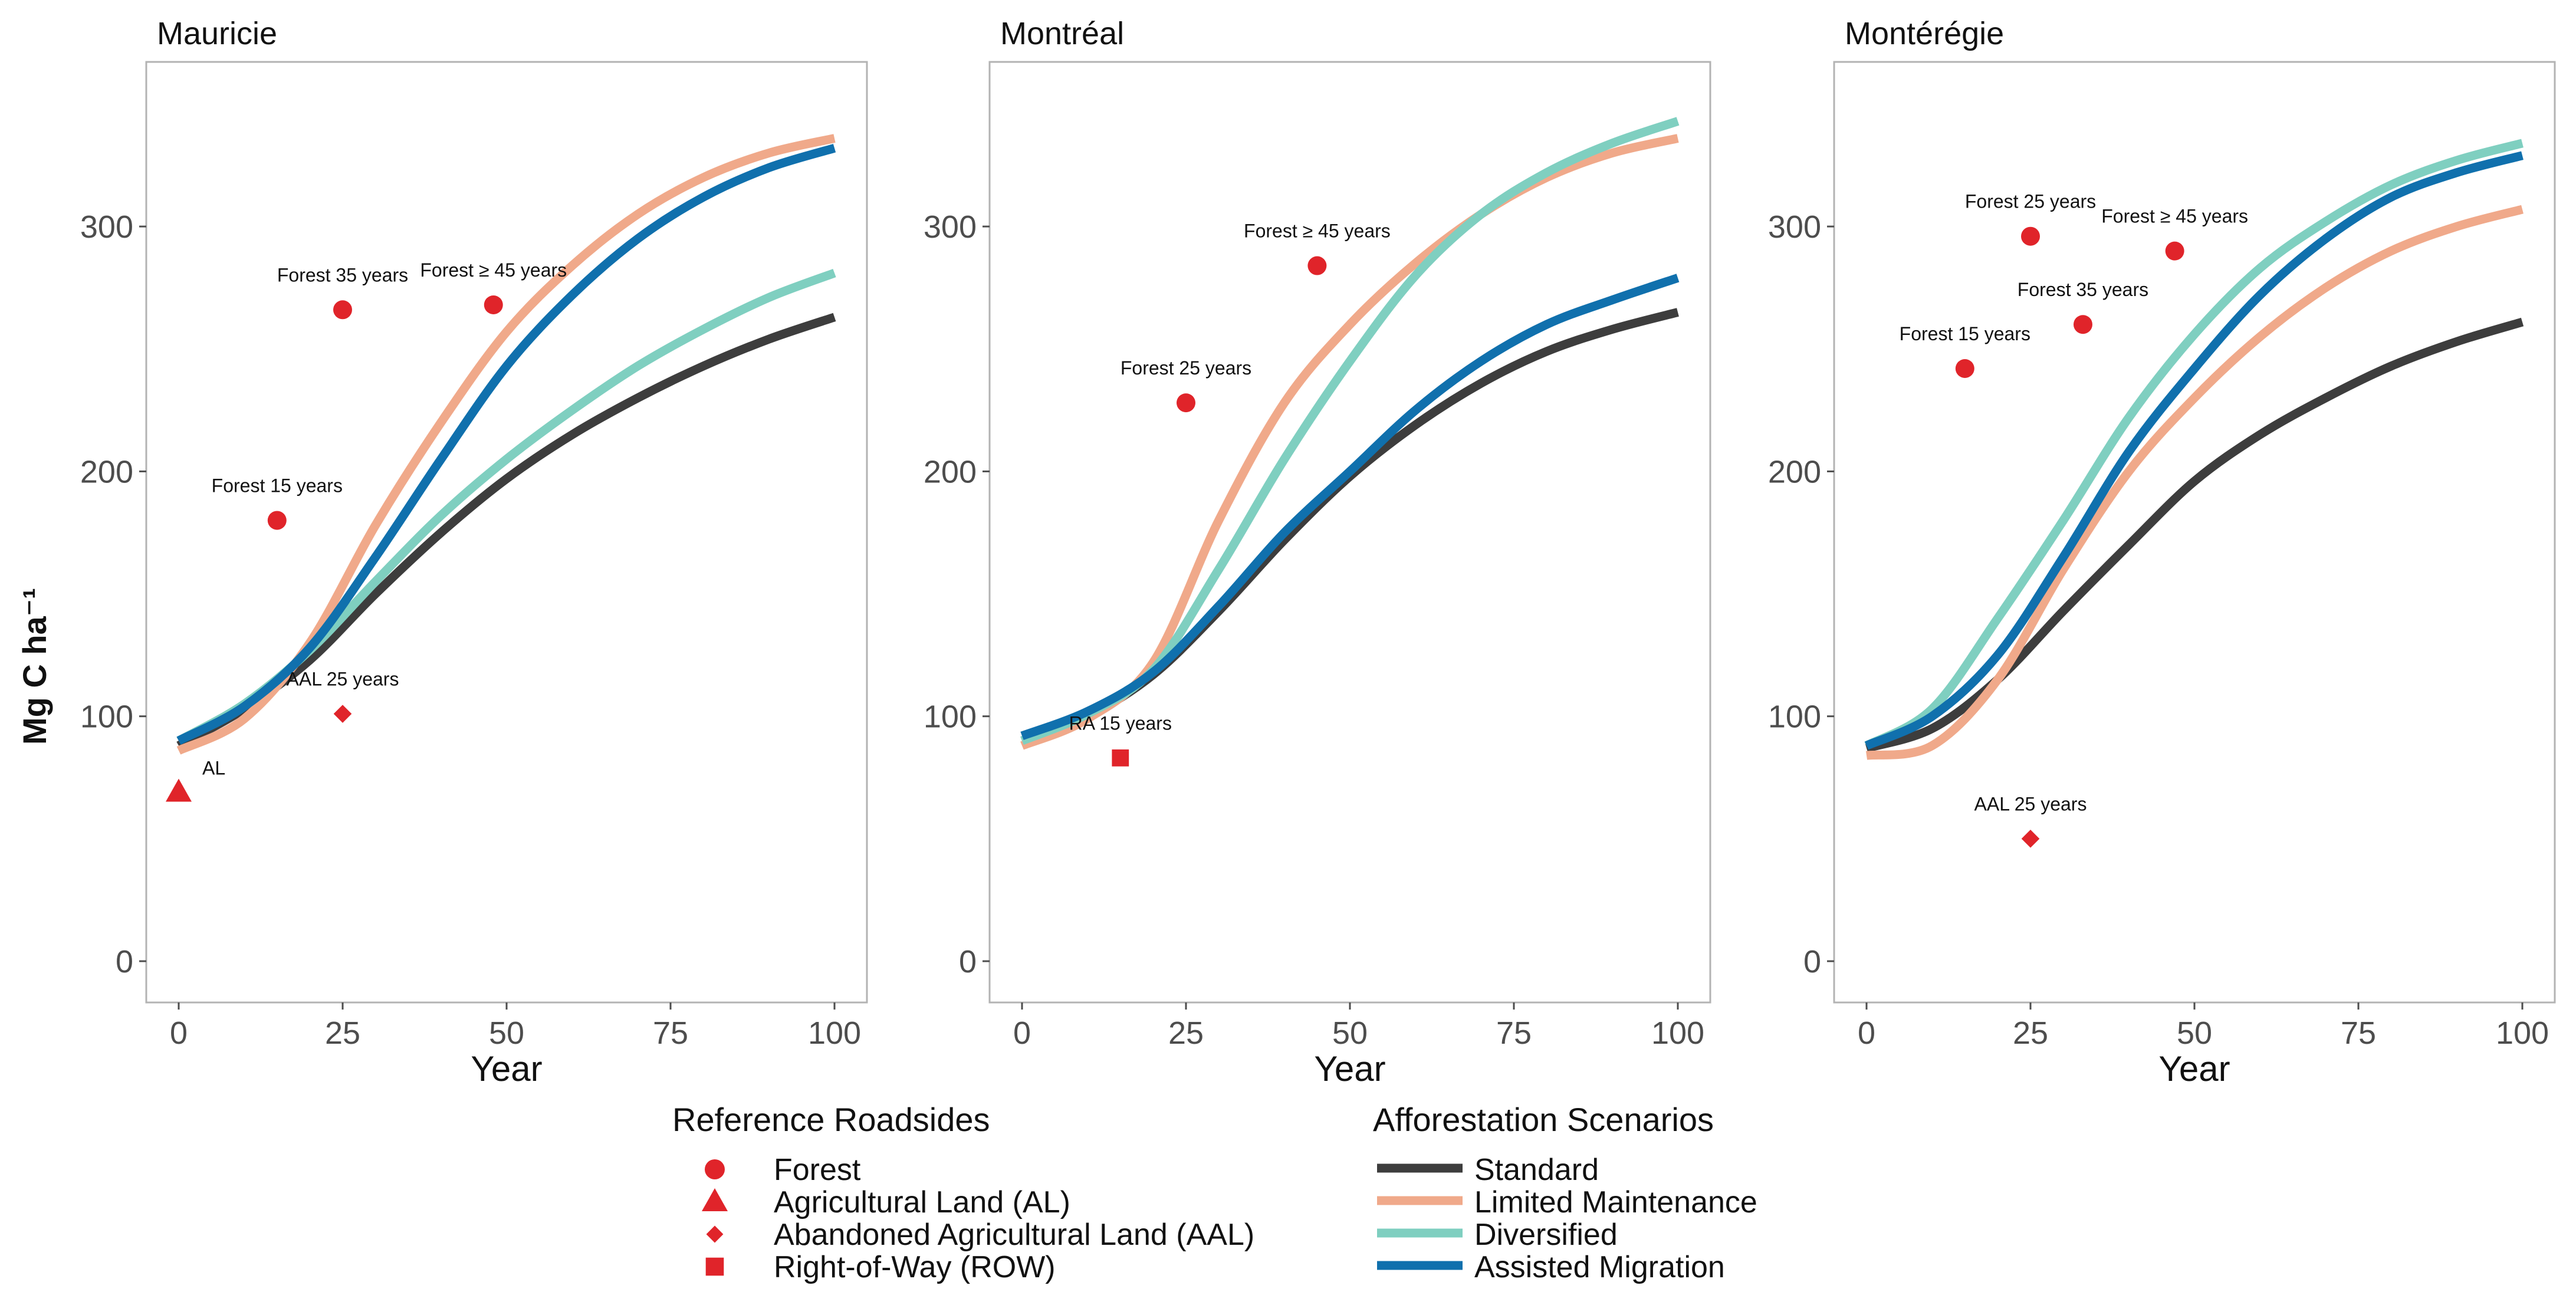  I want to click on legend-marker-forest, so click(715, 1169).